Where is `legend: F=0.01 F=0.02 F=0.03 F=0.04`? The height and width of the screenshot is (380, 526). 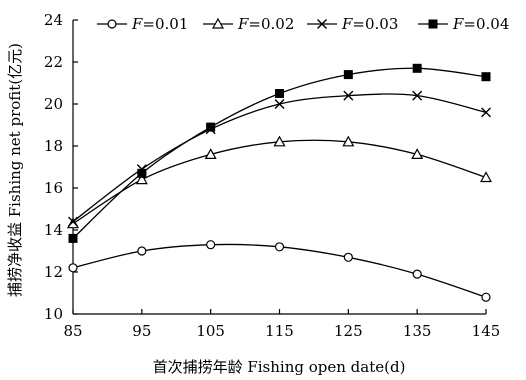
legend: F=0.01 F=0.02 F=0.03 F=0.04 is located at coordinates (303, 24).